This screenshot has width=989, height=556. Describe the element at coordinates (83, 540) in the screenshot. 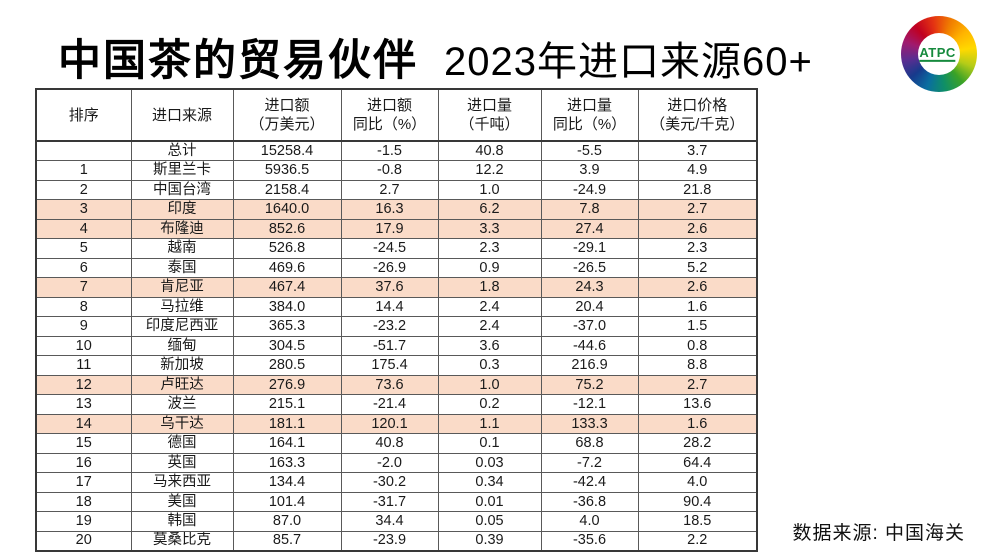

I see `cell-rank: 20` at that location.